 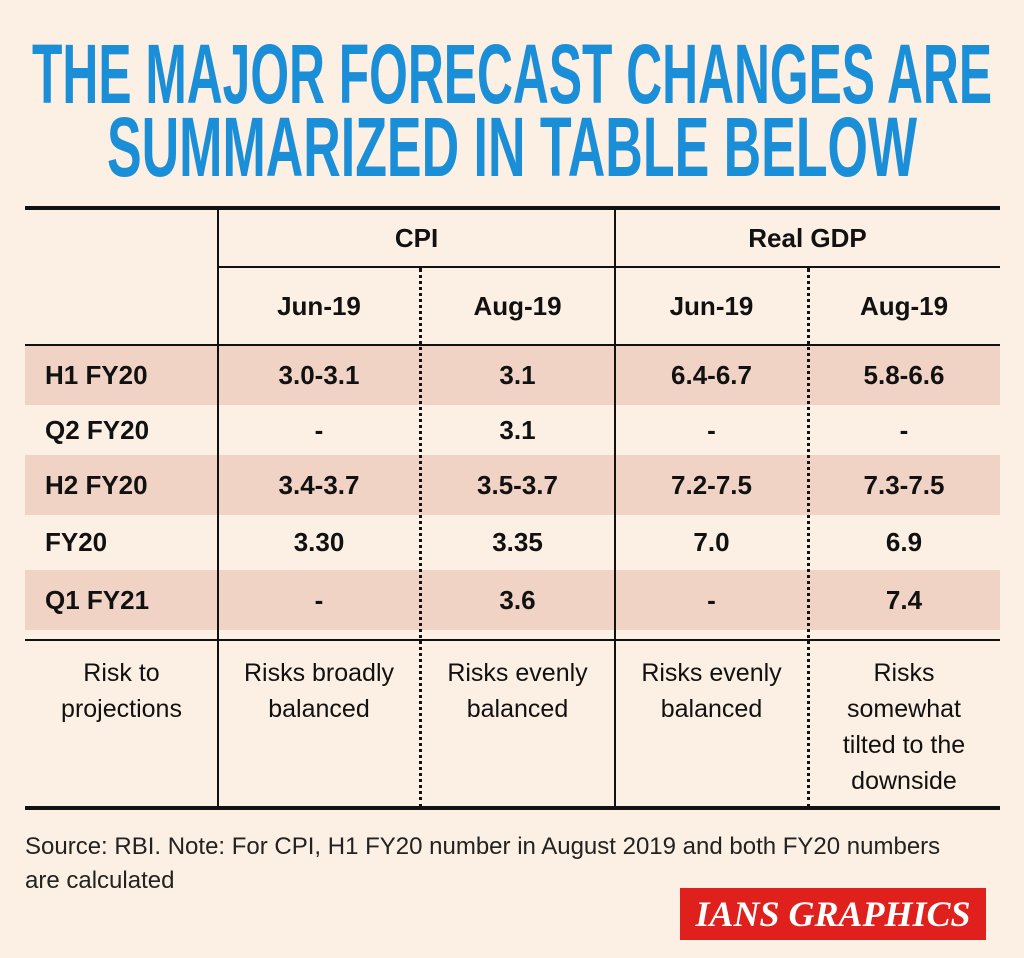 I want to click on table-cell: 7.0, so click(x=711, y=542).